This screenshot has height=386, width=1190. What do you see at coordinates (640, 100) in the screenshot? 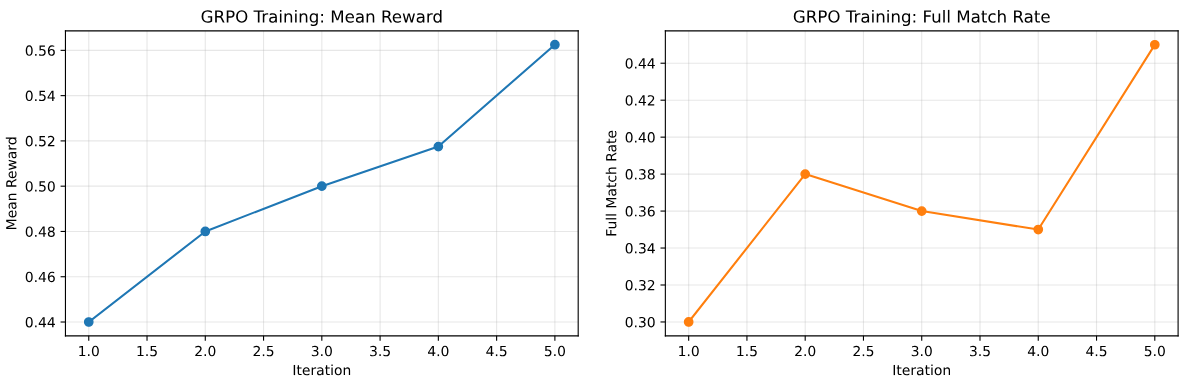
I see `y-tick-label: 0.42` at bounding box center [640, 100].